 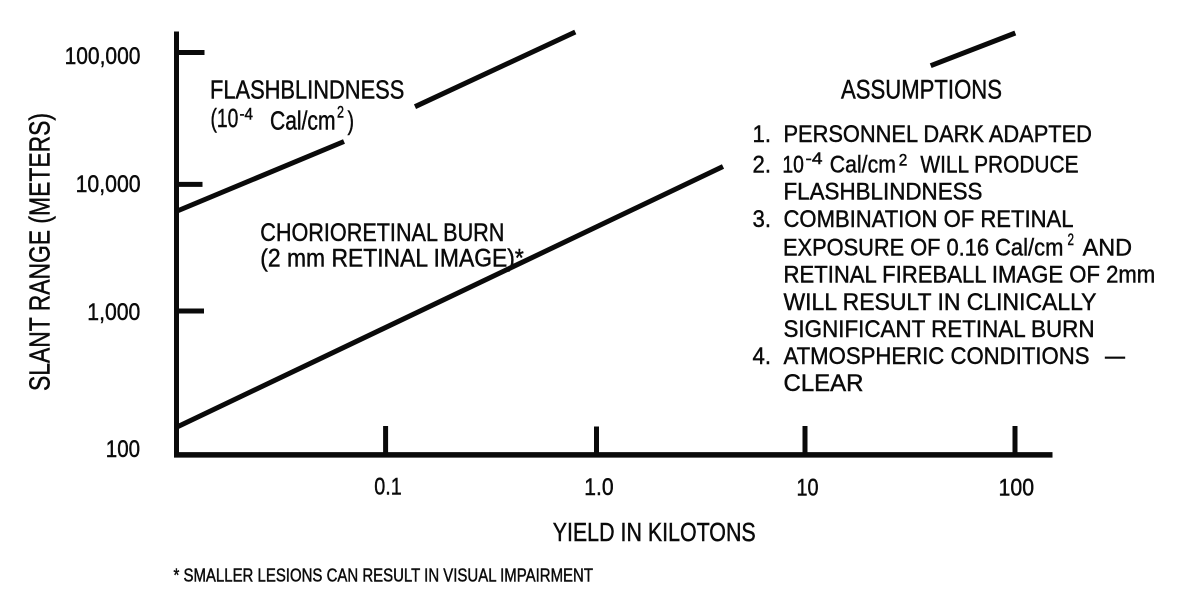 What do you see at coordinates (598, 487) in the screenshot?
I see `svg-text: 1.0` at bounding box center [598, 487].